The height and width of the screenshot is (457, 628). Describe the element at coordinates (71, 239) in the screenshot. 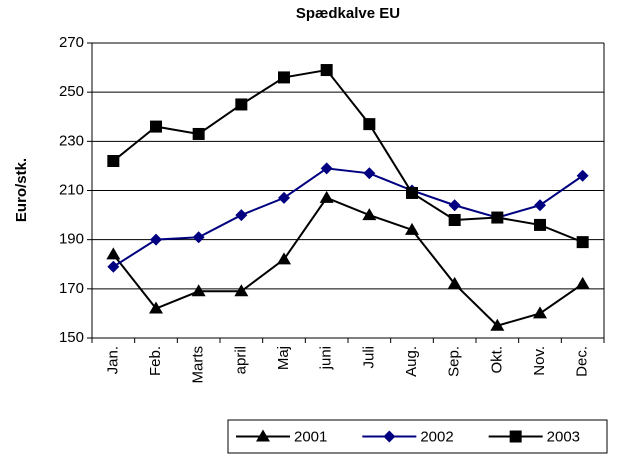

I see `y-tick-label: 190` at that location.